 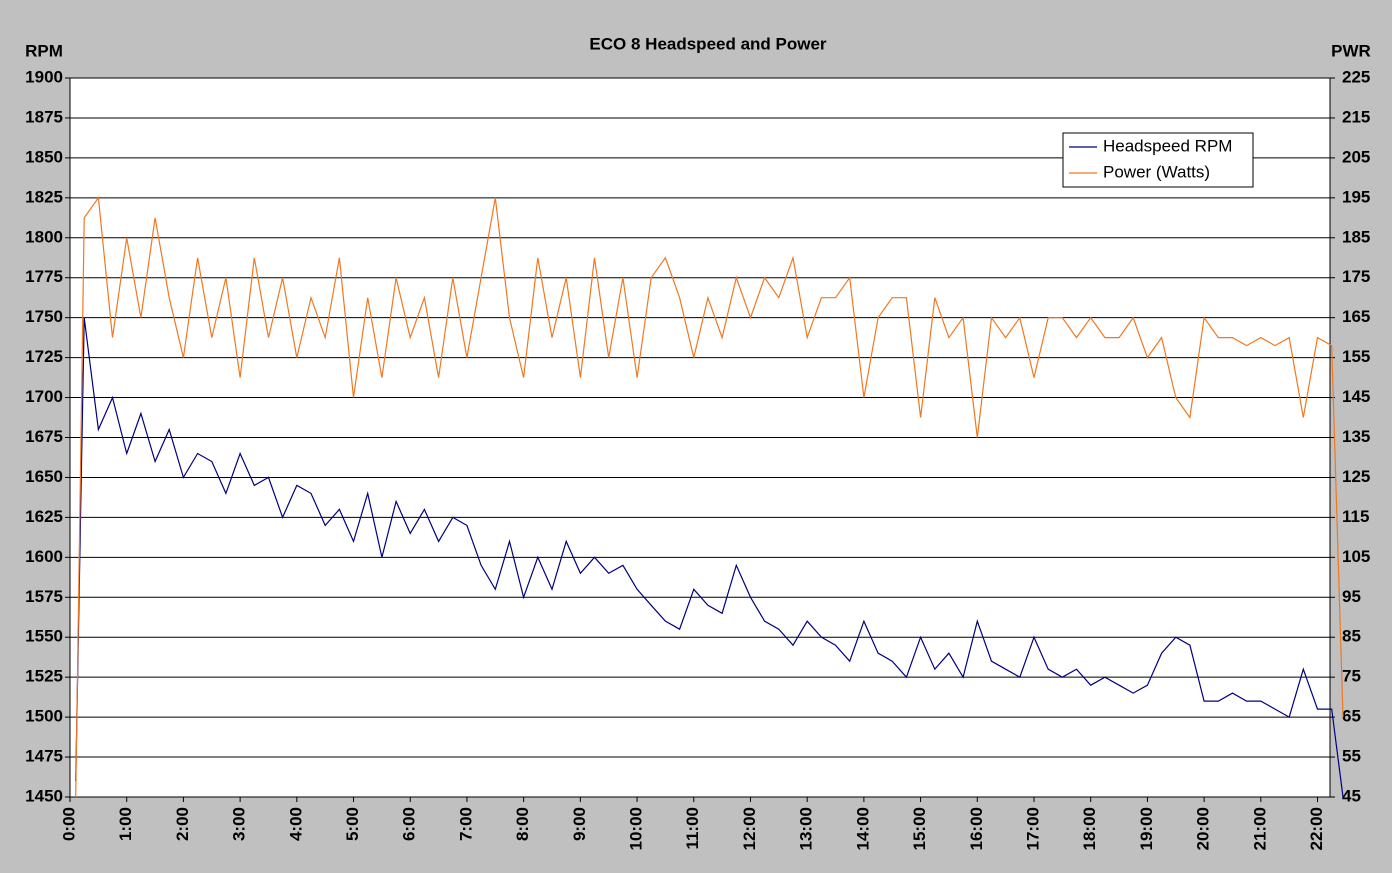 I want to click on y2-tick-label: 45, so click(x=1351, y=795).